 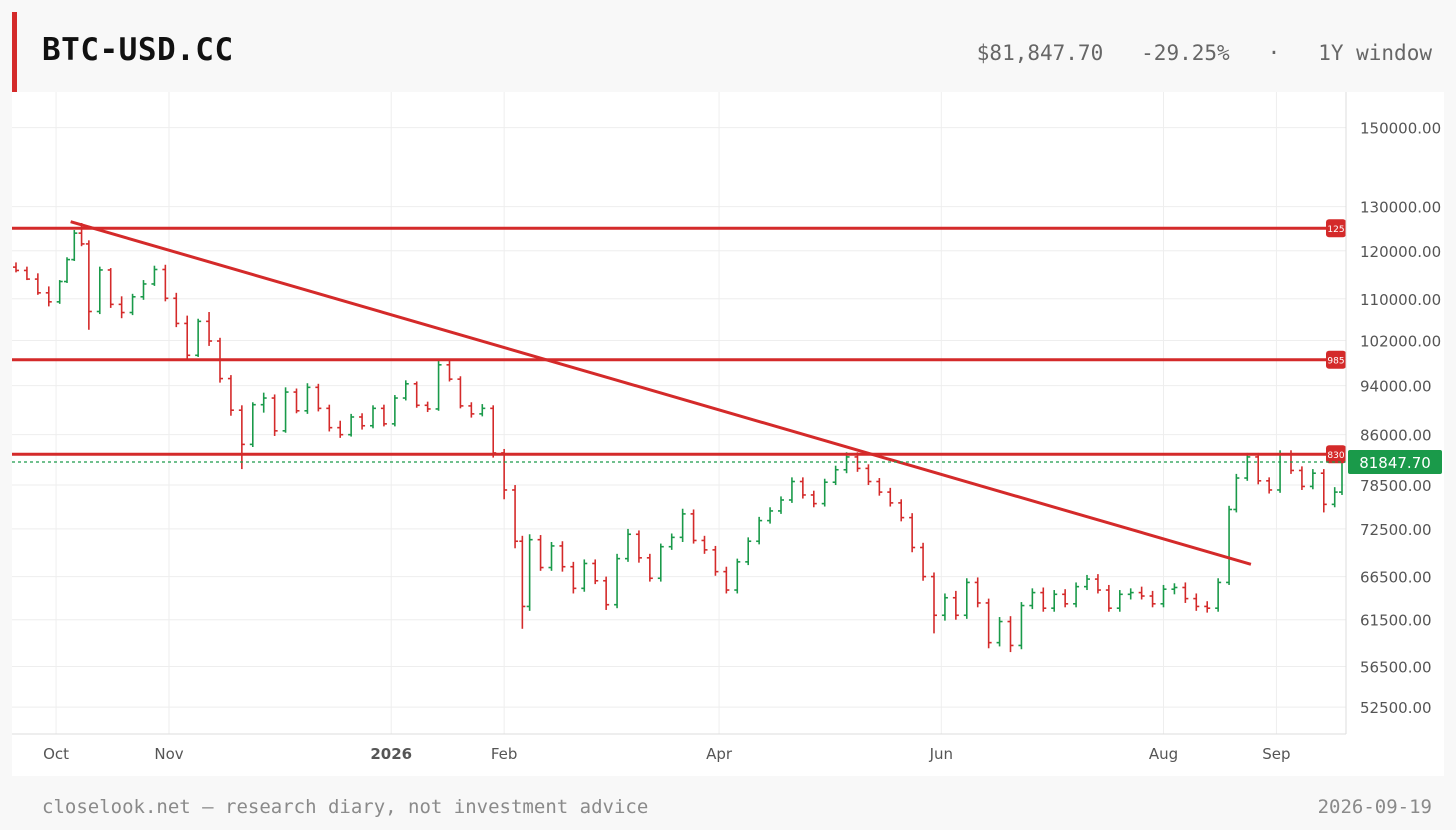 What do you see at coordinates (1396, 530) in the screenshot?
I see `y-tick-label: 72500.00` at bounding box center [1396, 530].